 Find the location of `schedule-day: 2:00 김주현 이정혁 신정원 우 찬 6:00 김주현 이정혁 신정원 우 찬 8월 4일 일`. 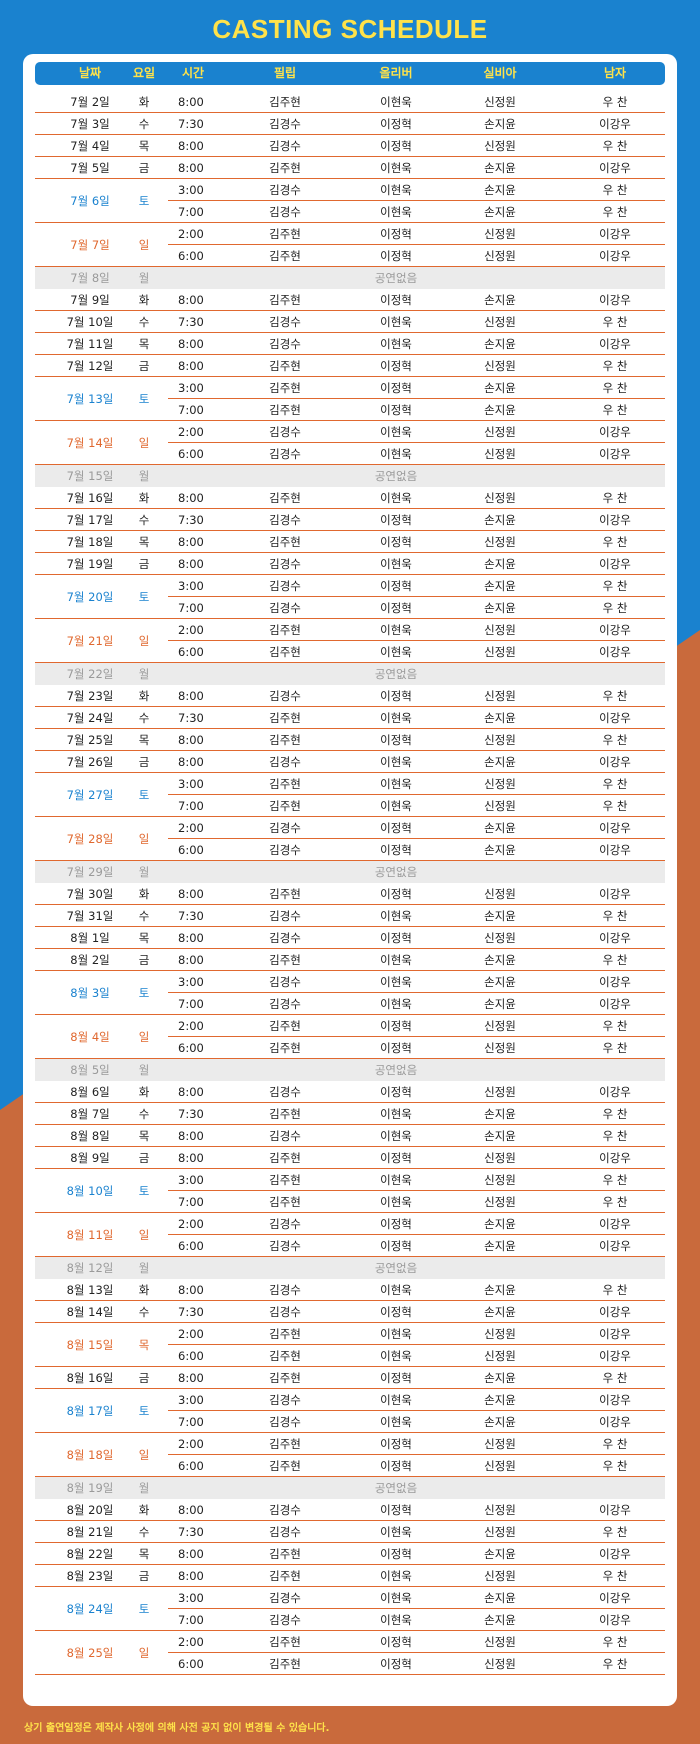

schedule-day: 2:00 김주현 이정혁 신정원 우 찬 6:00 김주현 이정혁 신정원 우 찬 8월 4일 일 is located at coordinates (350, 1037).